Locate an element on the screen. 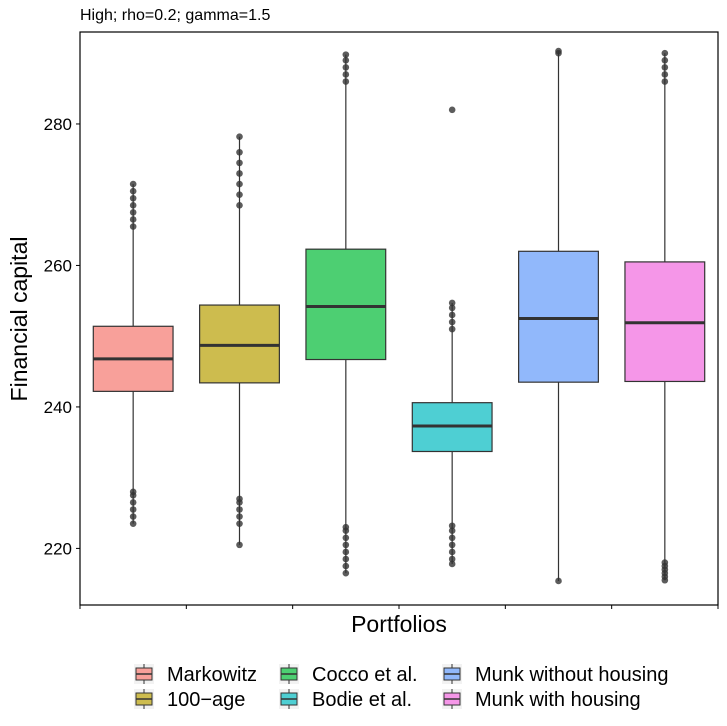 The height and width of the screenshot is (726, 727). x-axis is located at coordinates (399, 607).